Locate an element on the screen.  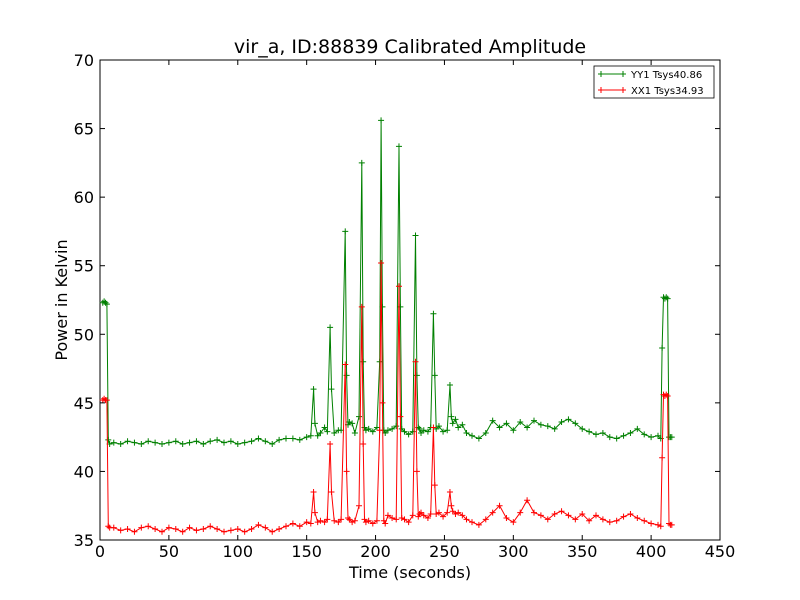
x-tick-label: 0 is located at coordinates (100, 551).